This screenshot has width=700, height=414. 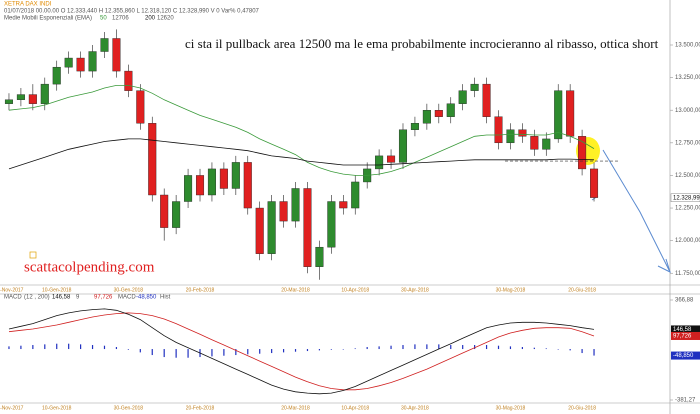 I want to click on legend-value: 146,58, so click(x=61, y=298).